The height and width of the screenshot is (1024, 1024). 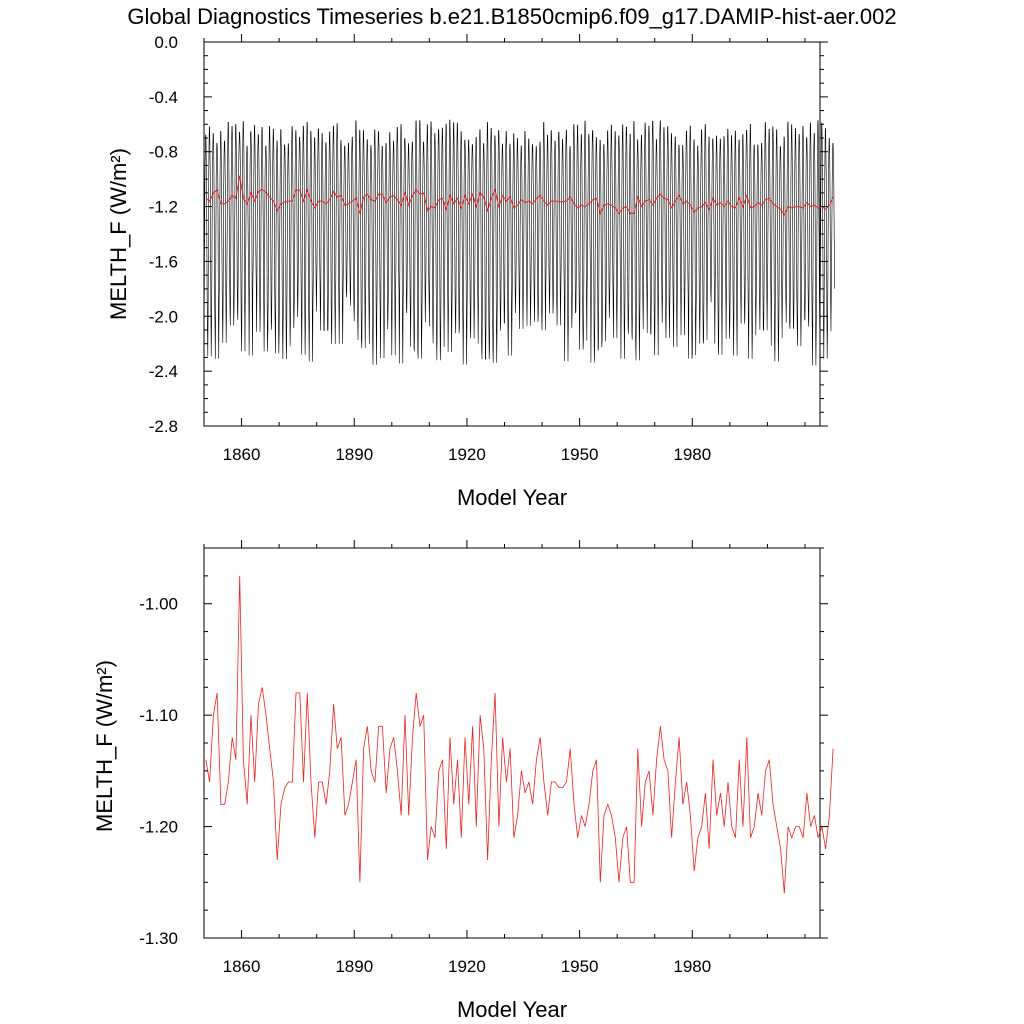 I want to click on bottom-x-tick-label: 1980, so click(x=692, y=966).